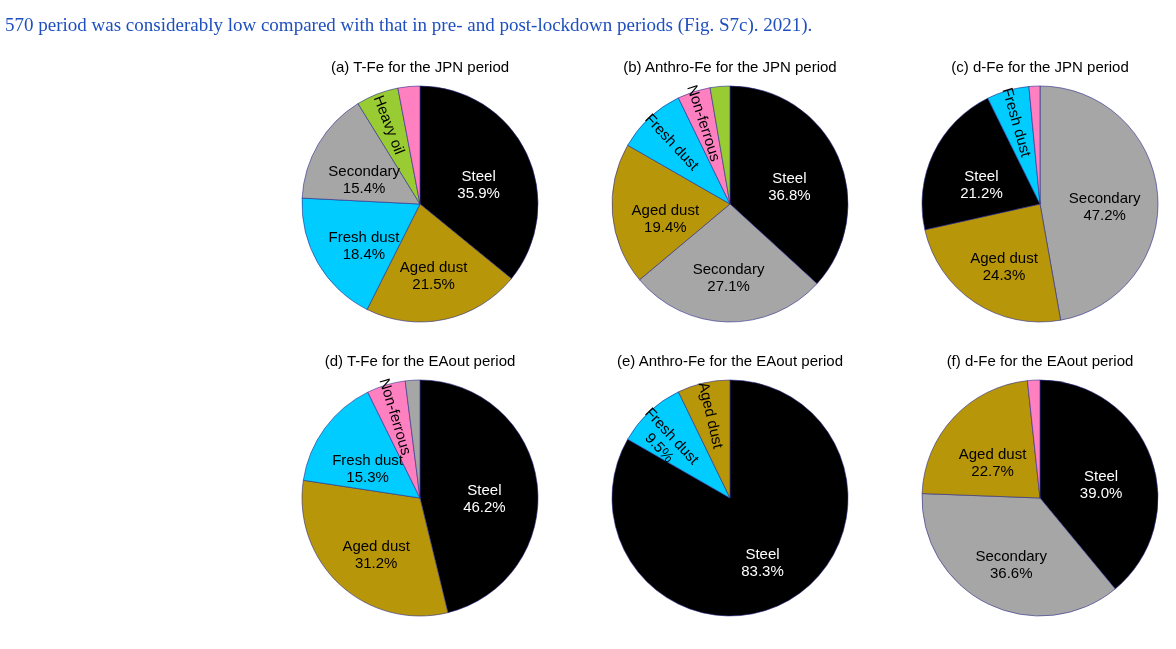 This screenshot has width=1176, height=649. Describe the element at coordinates (730, 66) in the screenshot. I see `chart-title: (b) Anthro-Fe for the JPN period` at that location.